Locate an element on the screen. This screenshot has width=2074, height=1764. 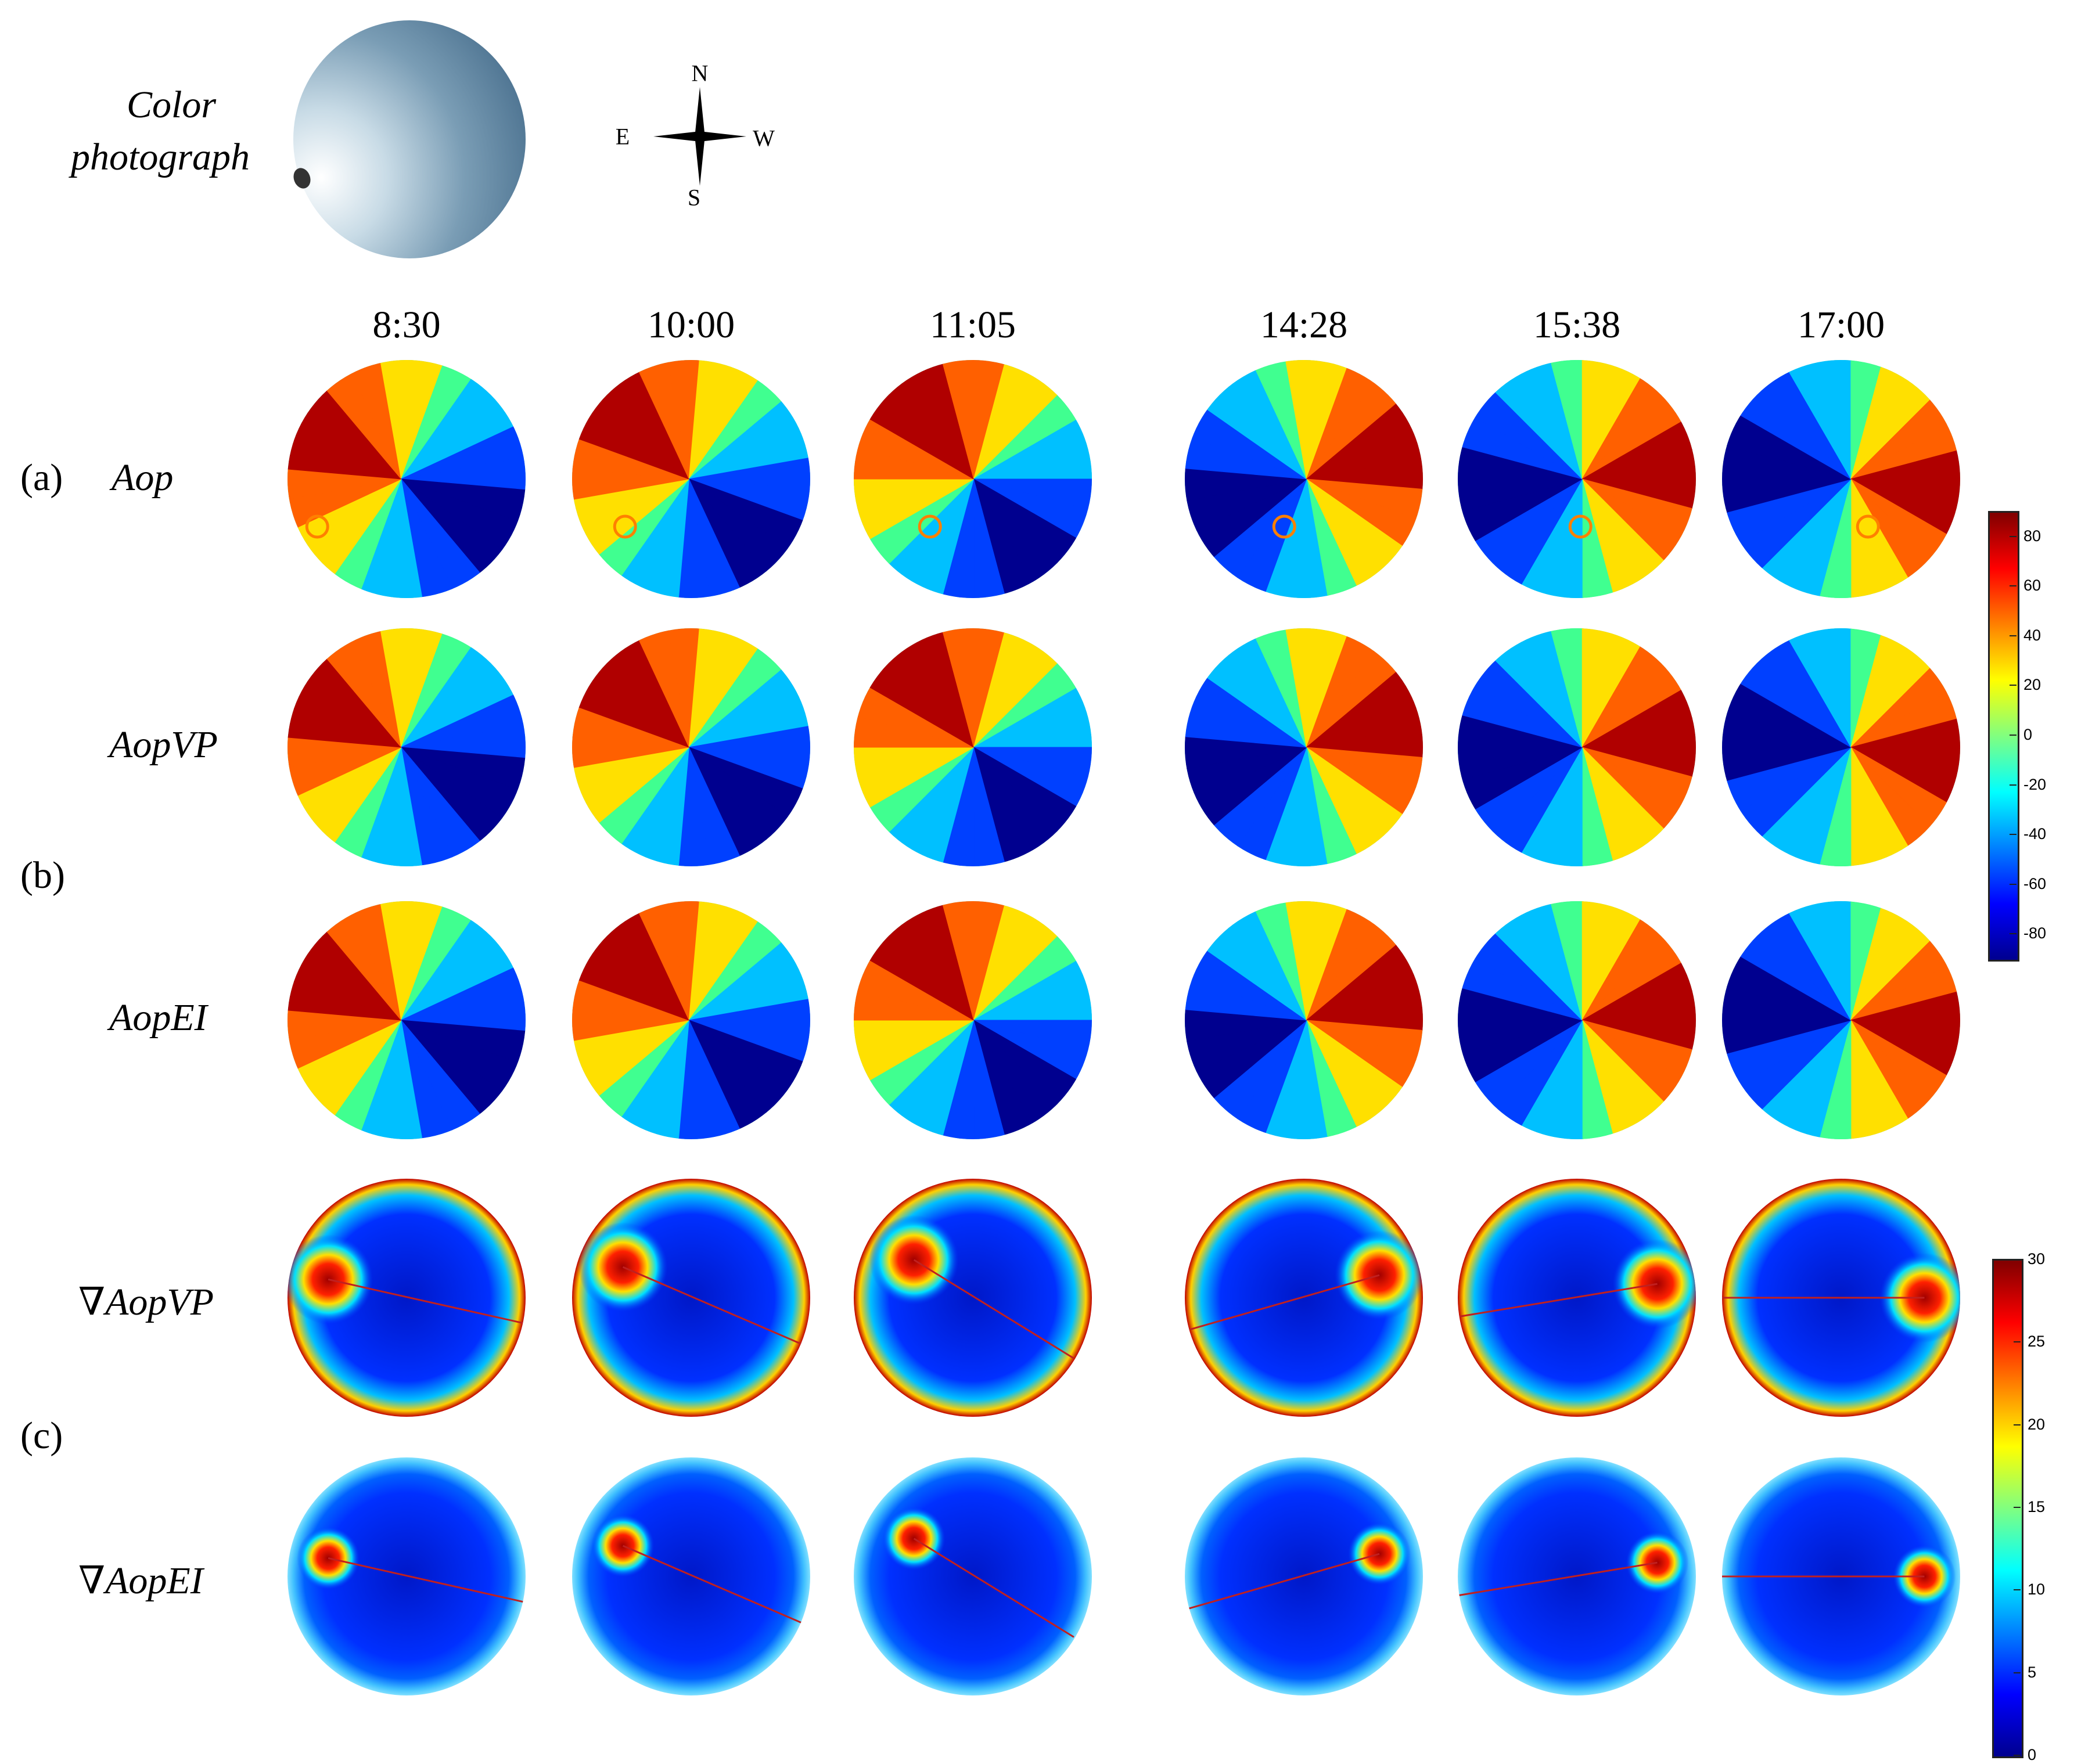
time-header-0: 8:30 is located at coordinates (406, 325).